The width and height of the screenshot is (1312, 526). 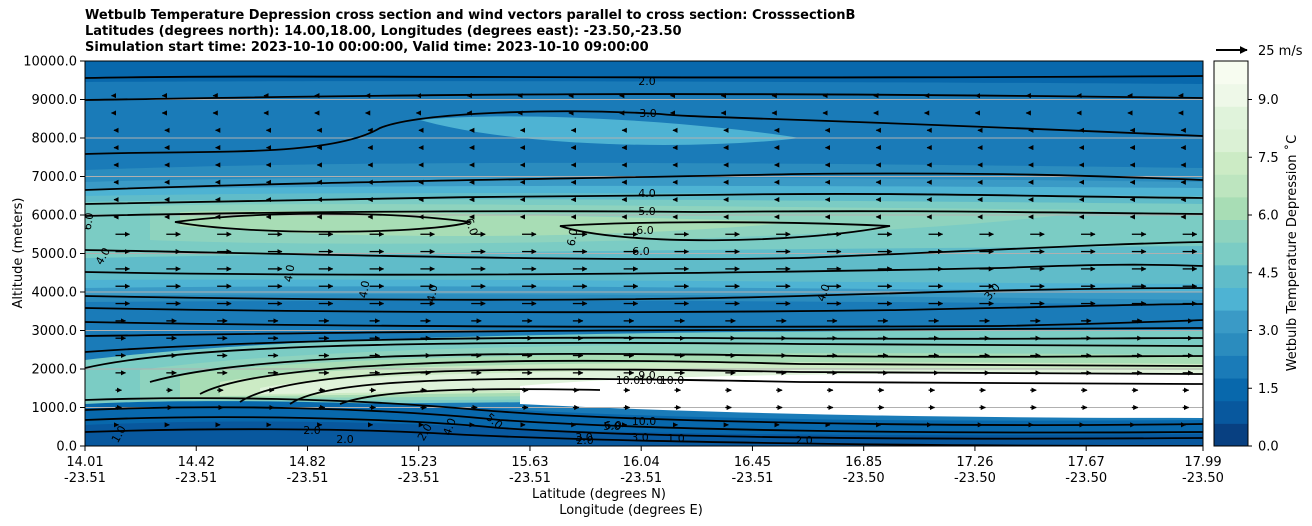 I want to click on colorbar-label: Wetbulb Temperature Depression ˚C, so click(x=1292, y=253).